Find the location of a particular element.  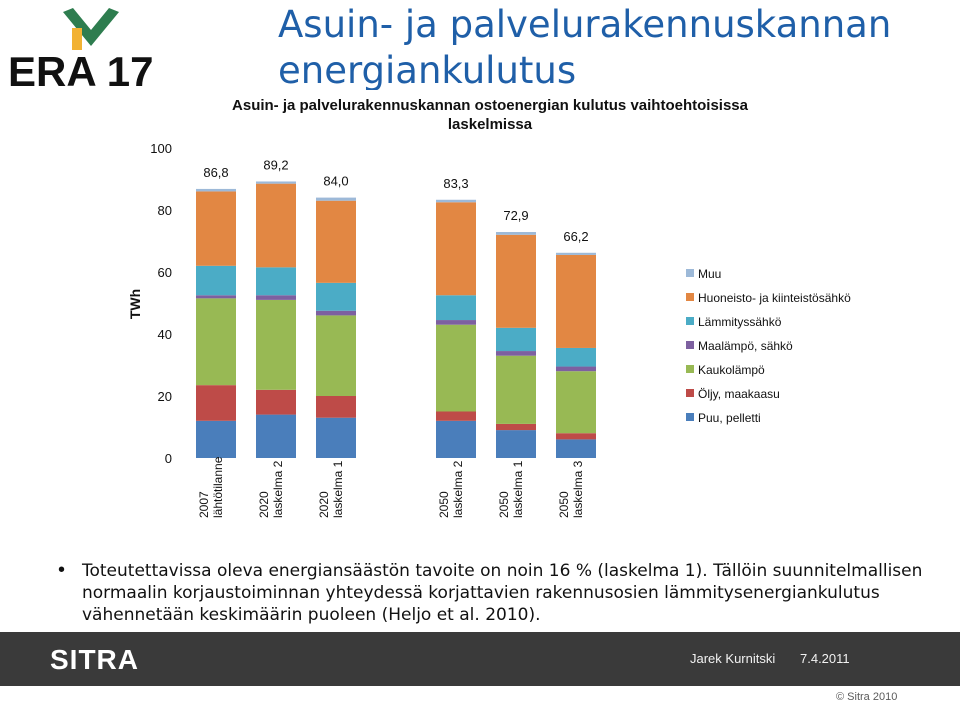

total-label: 66,2 is located at coordinates (575, 236).